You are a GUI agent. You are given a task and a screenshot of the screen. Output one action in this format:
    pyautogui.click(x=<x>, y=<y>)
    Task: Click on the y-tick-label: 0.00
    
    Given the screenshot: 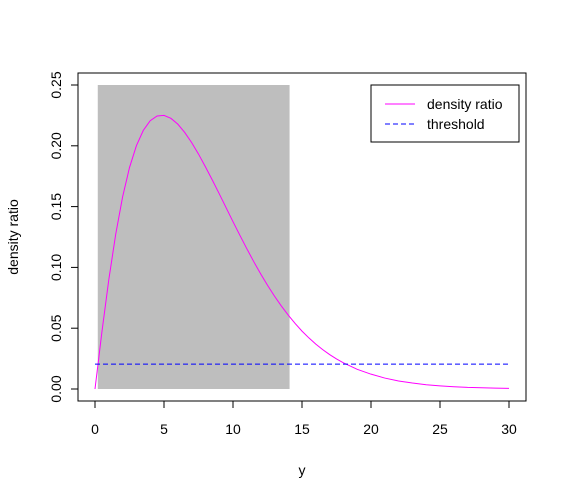 What is the action you would take?
    pyautogui.click(x=56, y=388)
    